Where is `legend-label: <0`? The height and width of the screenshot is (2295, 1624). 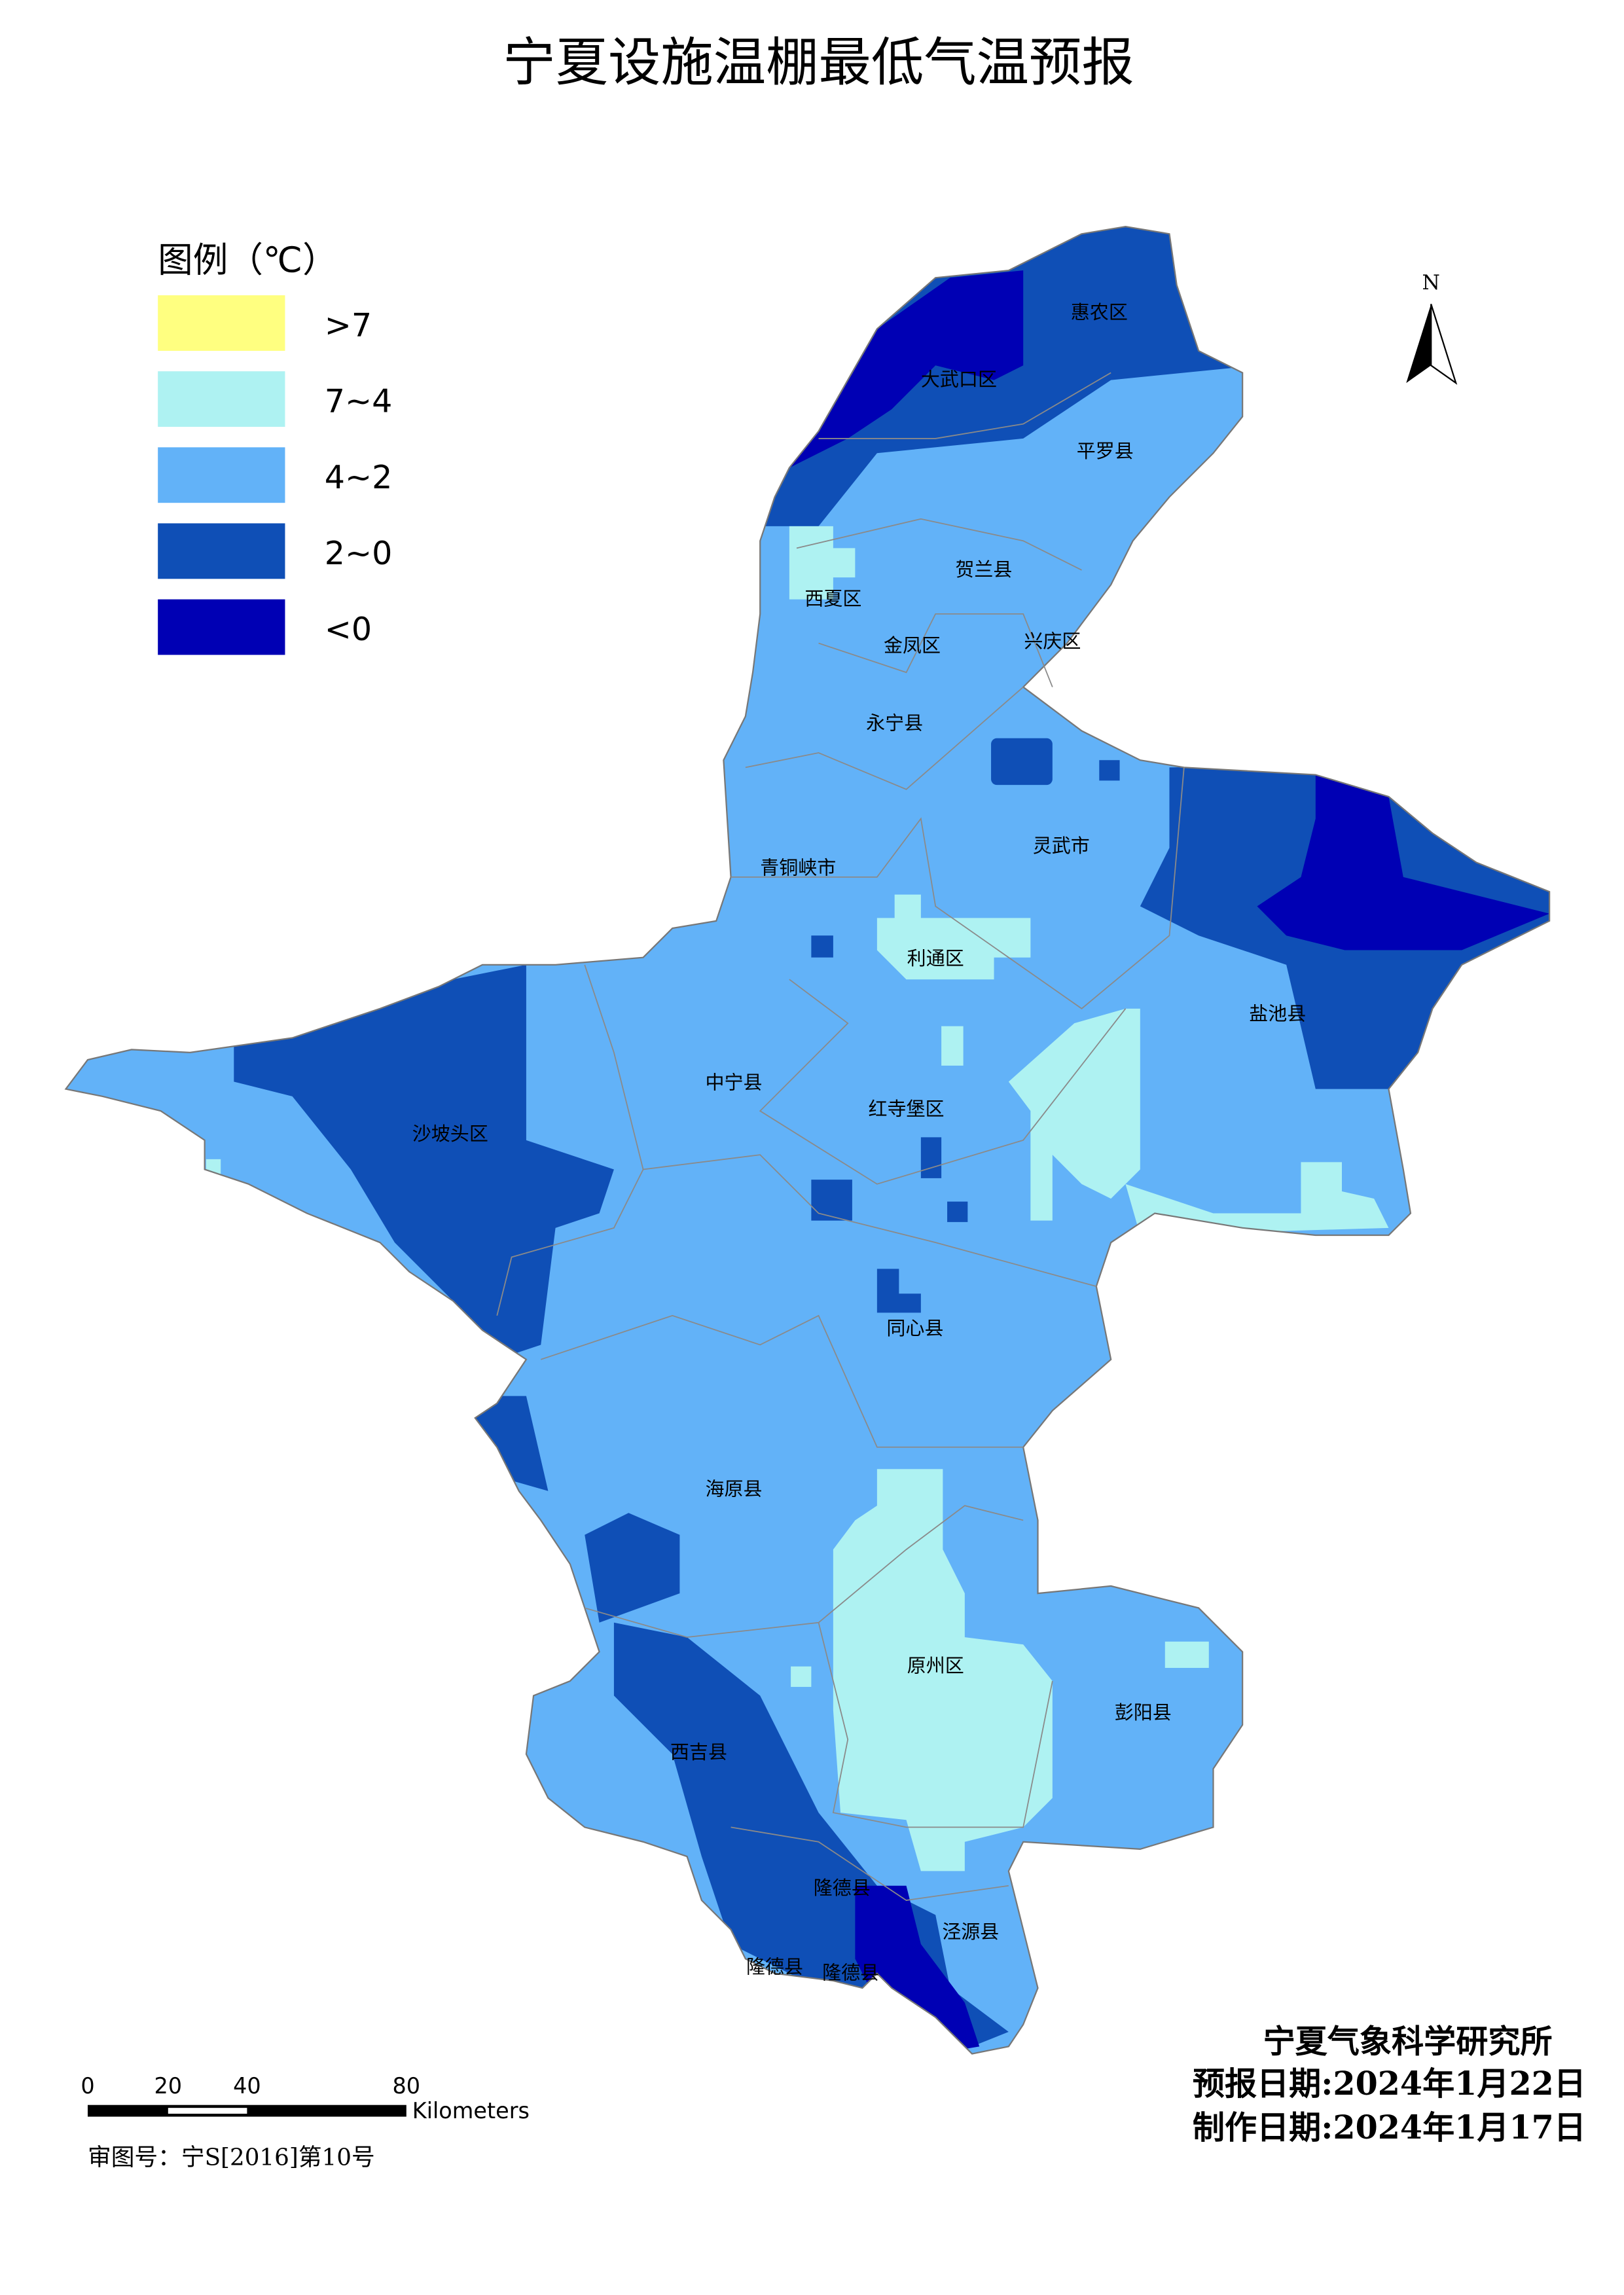 legend-label: <0 is located at coordinates (348, 629).